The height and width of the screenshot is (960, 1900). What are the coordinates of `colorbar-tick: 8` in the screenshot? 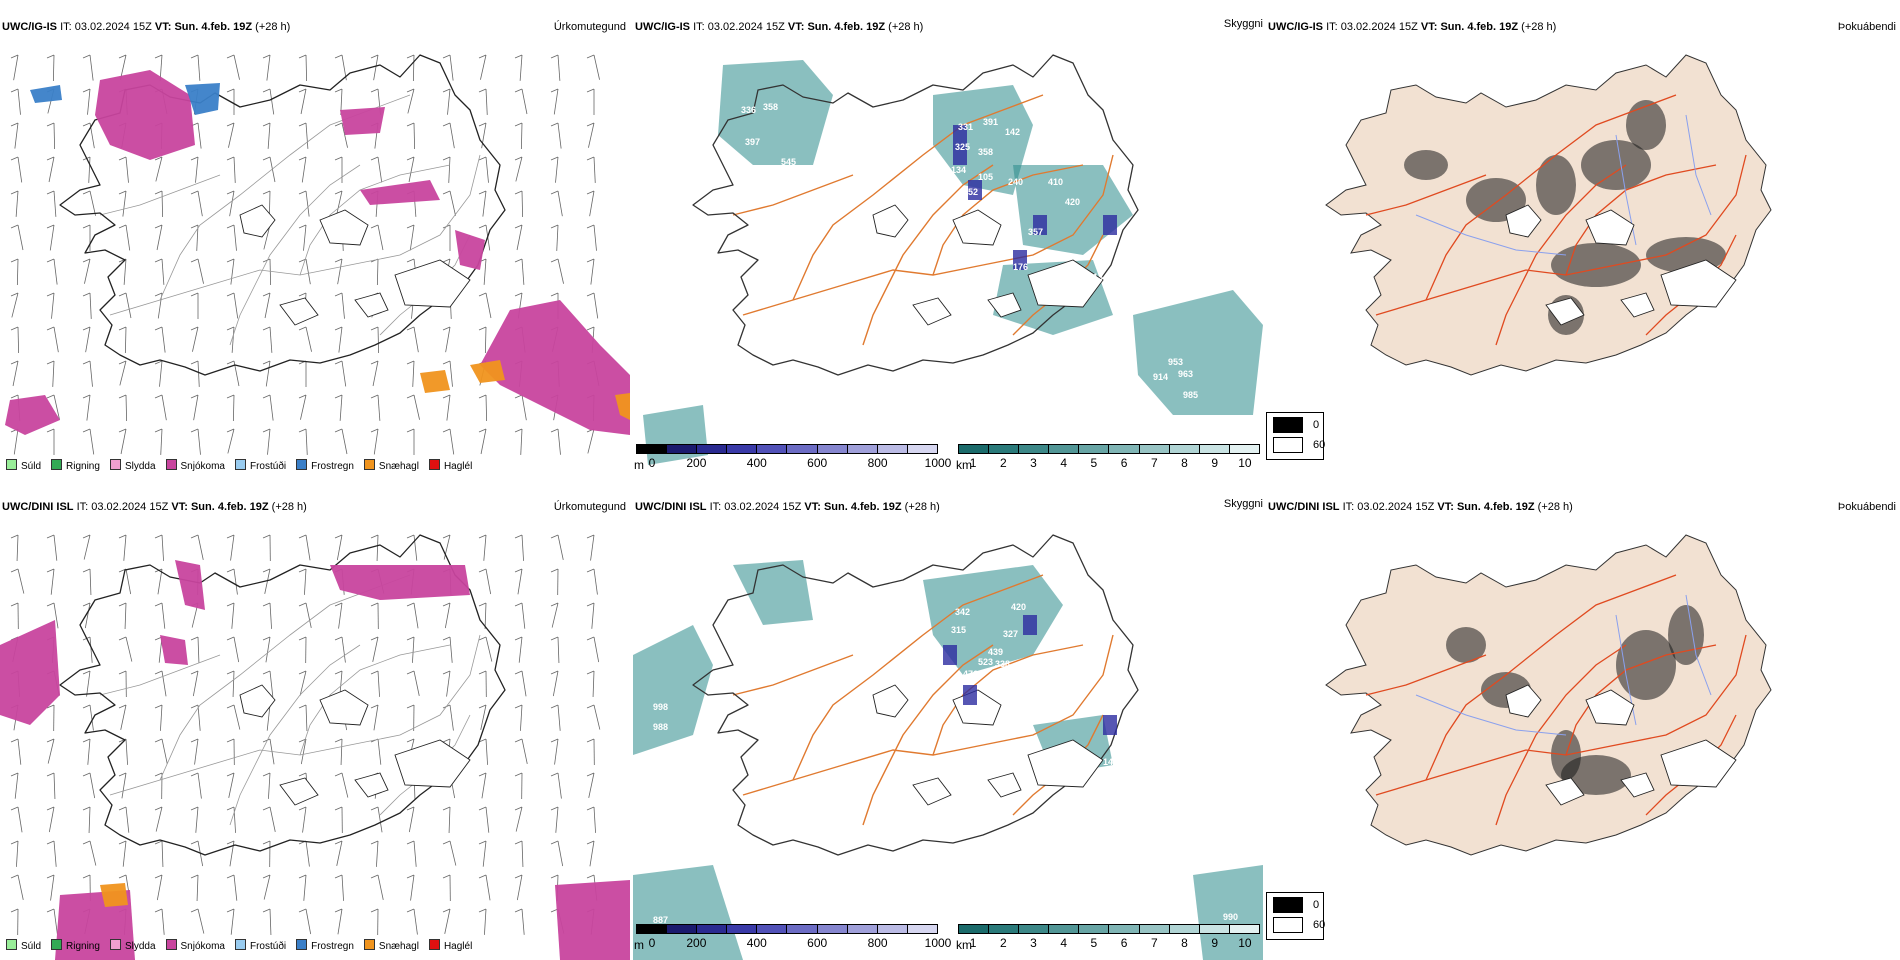 It's located at (1184, 463).